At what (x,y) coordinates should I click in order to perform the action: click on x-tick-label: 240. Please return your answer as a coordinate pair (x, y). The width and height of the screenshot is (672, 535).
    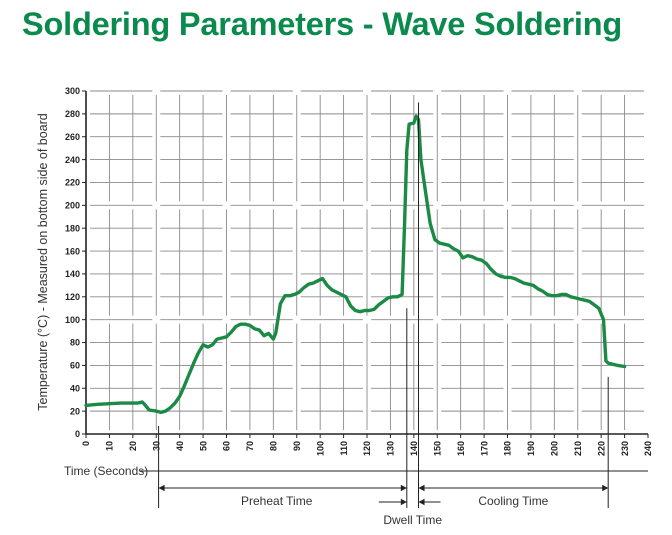
    Looking at the image, I should click on (648, 448).